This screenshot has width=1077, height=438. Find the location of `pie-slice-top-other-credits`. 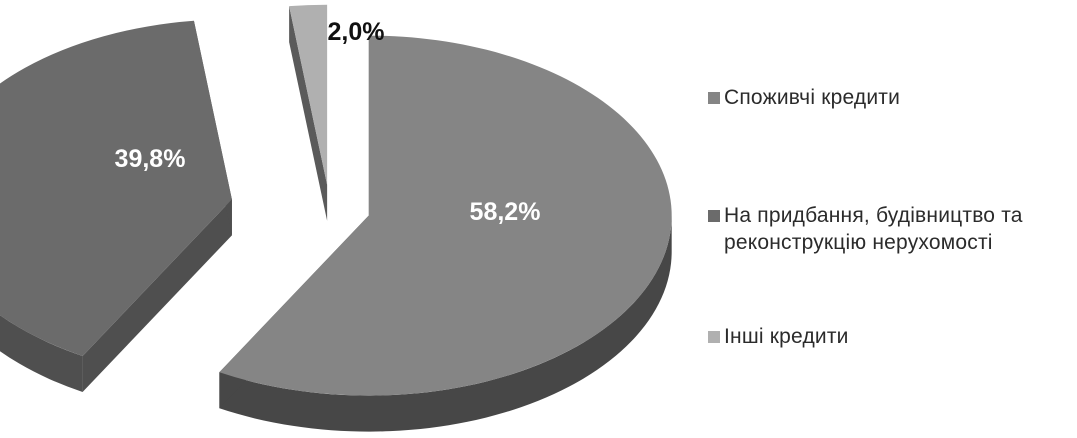

pie-slice-top-other-credits is located at coordinates (308, 94).